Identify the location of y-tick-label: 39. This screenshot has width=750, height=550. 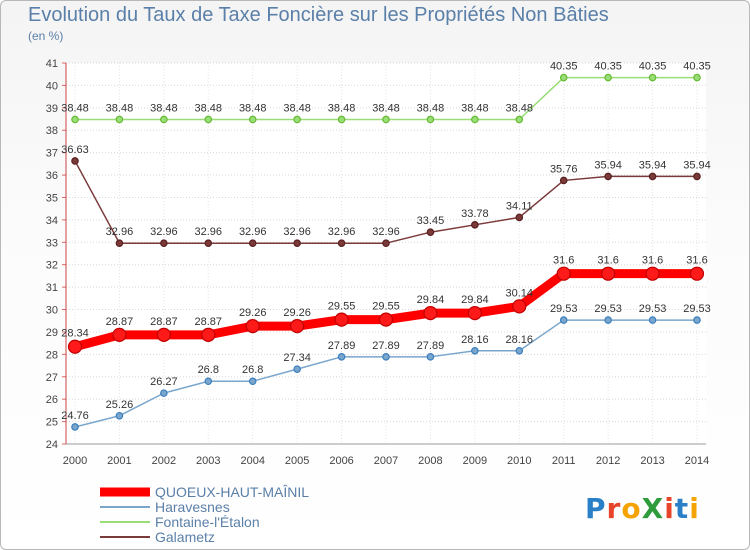
(52, 109).